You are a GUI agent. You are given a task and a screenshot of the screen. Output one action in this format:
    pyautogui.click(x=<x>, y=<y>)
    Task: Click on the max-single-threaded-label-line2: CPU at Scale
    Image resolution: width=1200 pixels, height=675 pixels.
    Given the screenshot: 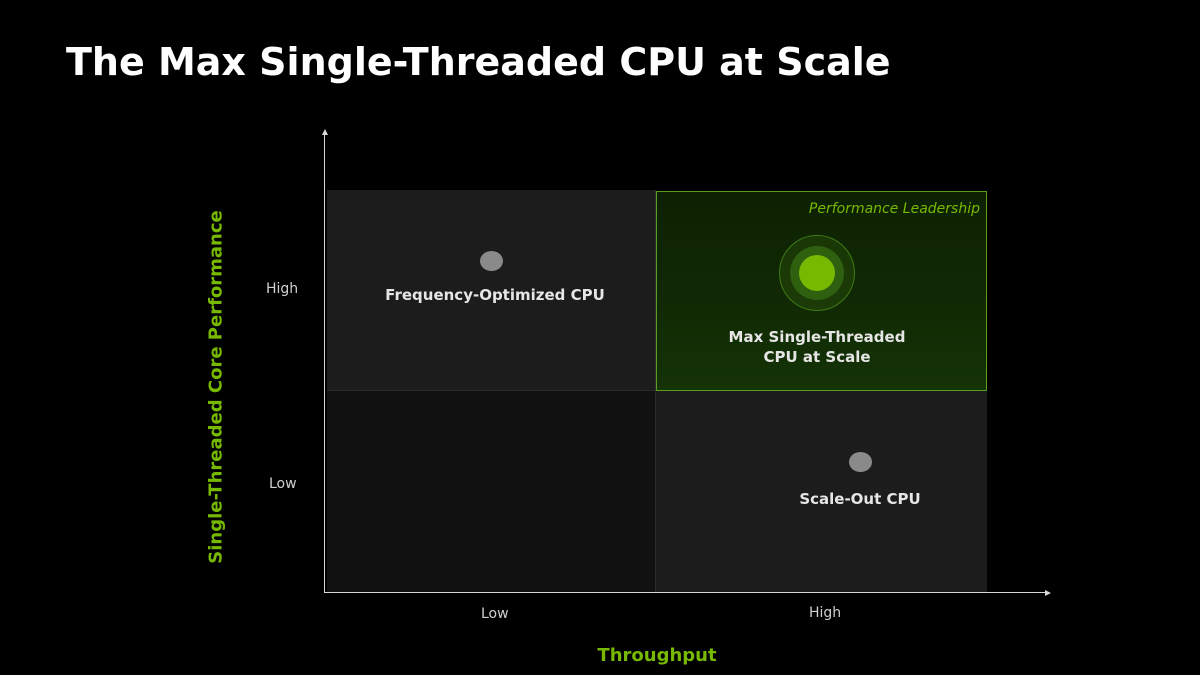 What is the action you would take?
    pyautogui.click(x=817, y=357)
    